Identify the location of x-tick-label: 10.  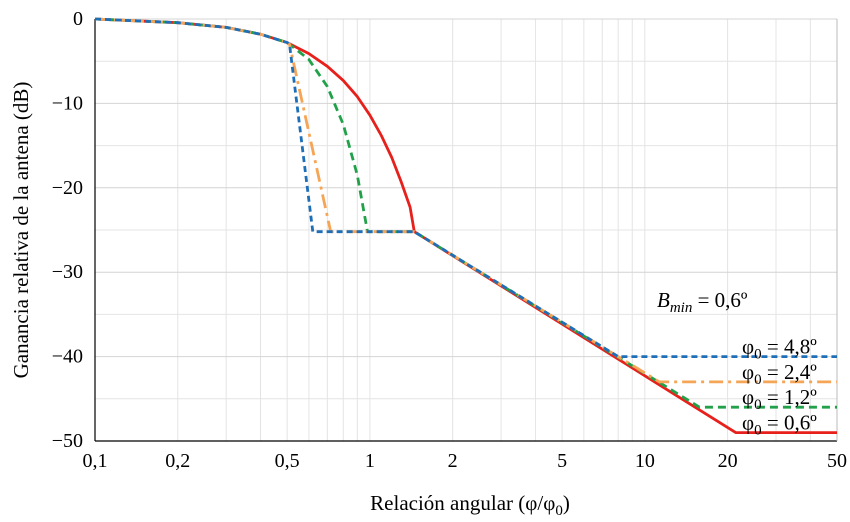
(645, 461).